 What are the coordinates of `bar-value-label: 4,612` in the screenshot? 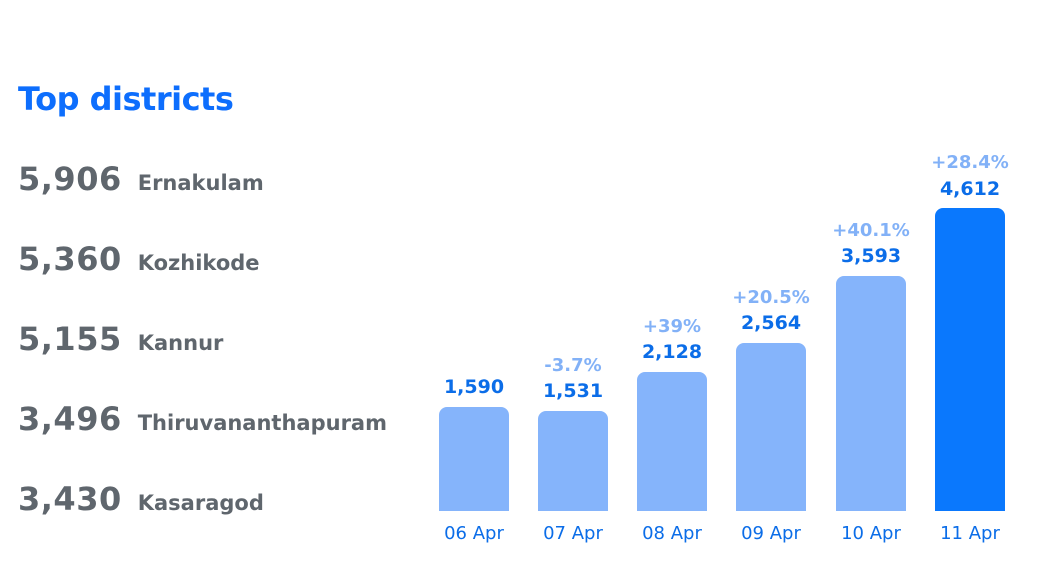 It's located at (970, 189).